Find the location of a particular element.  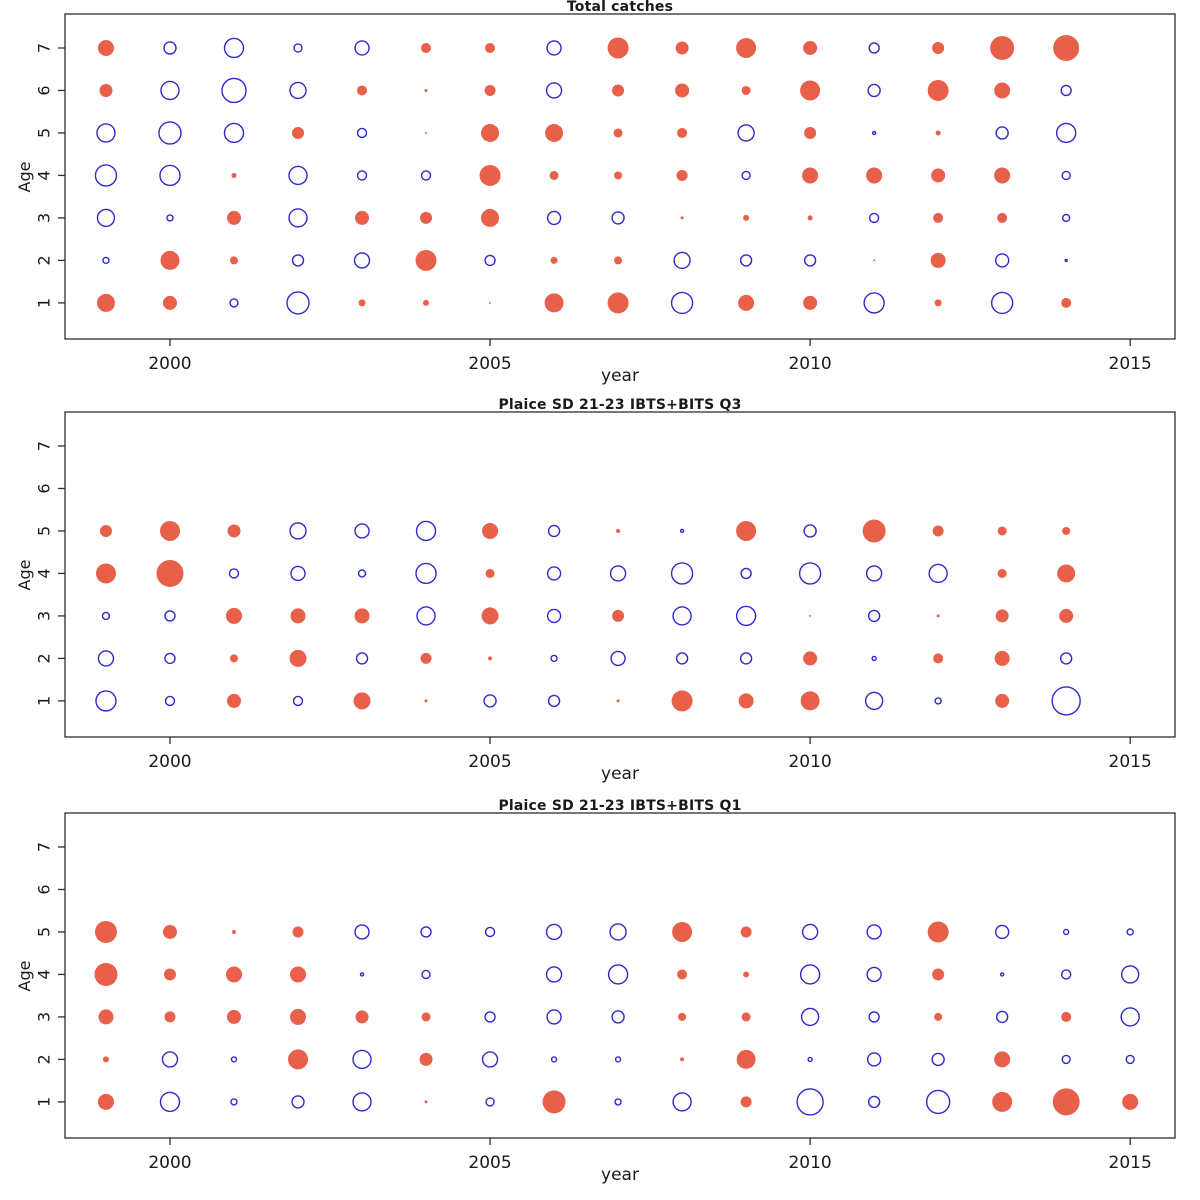

y-tick-label: 7 is located at coordinates (44, 847).